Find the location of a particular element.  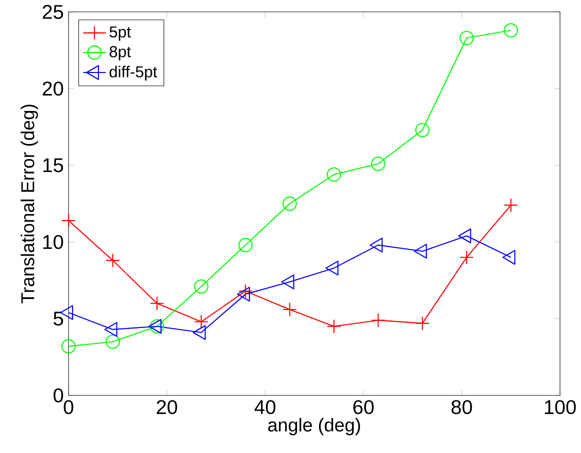

x-tick-label: 0 is located at coordinates (69, 407).